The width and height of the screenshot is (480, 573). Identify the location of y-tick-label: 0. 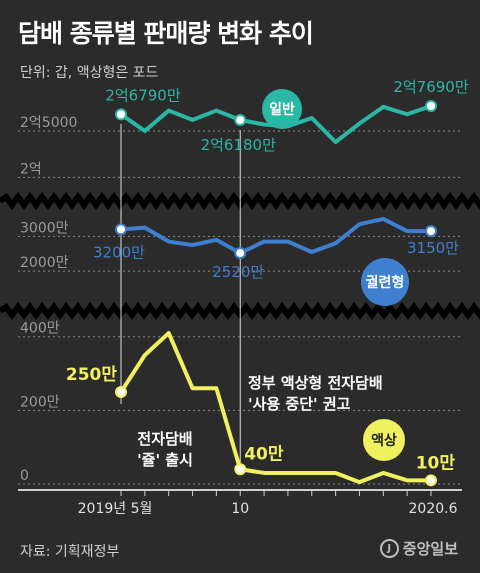
(24, 476).